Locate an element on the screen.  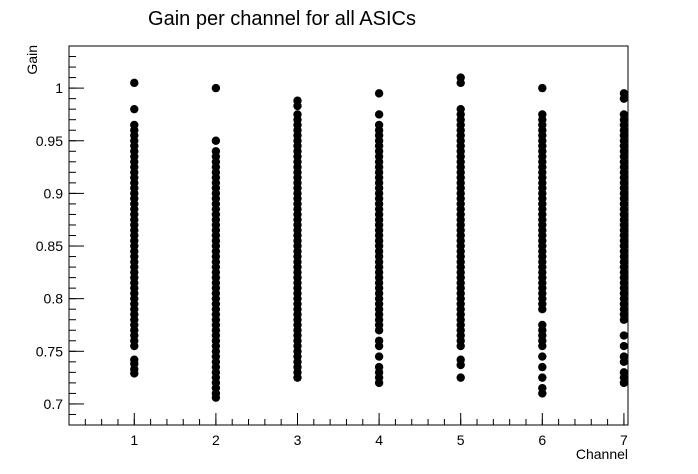
y-tick-label: 0.8 is located at coordinates (54, 299).